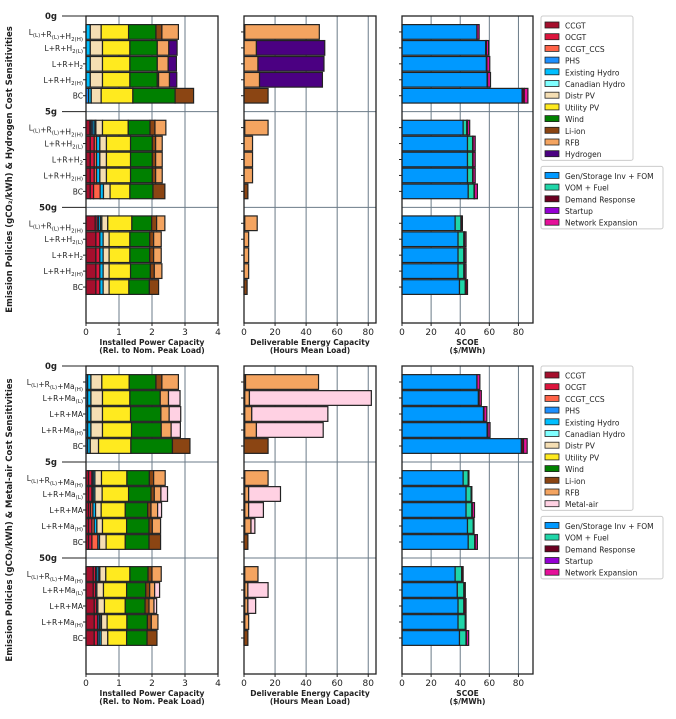 This screenshot has width=676, height=719. What do you see at coordinates (595, 434) in the screenshot?
I see `legend-item-label: Canadian Hydro` at bounding box center [595, 434].